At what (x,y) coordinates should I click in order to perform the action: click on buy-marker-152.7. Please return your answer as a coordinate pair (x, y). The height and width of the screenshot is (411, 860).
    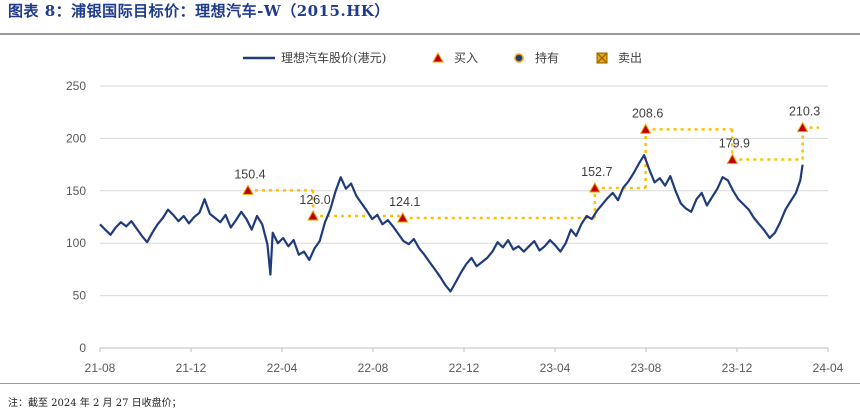
    Looking at the image, I should click on (594, 187).